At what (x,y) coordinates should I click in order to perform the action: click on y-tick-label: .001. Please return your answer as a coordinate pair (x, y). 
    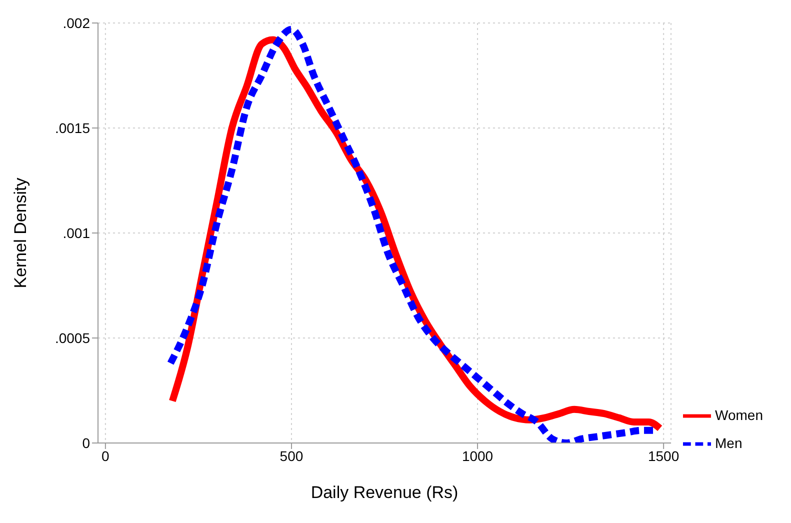
    Looking at the image, I should click on (76, 232).